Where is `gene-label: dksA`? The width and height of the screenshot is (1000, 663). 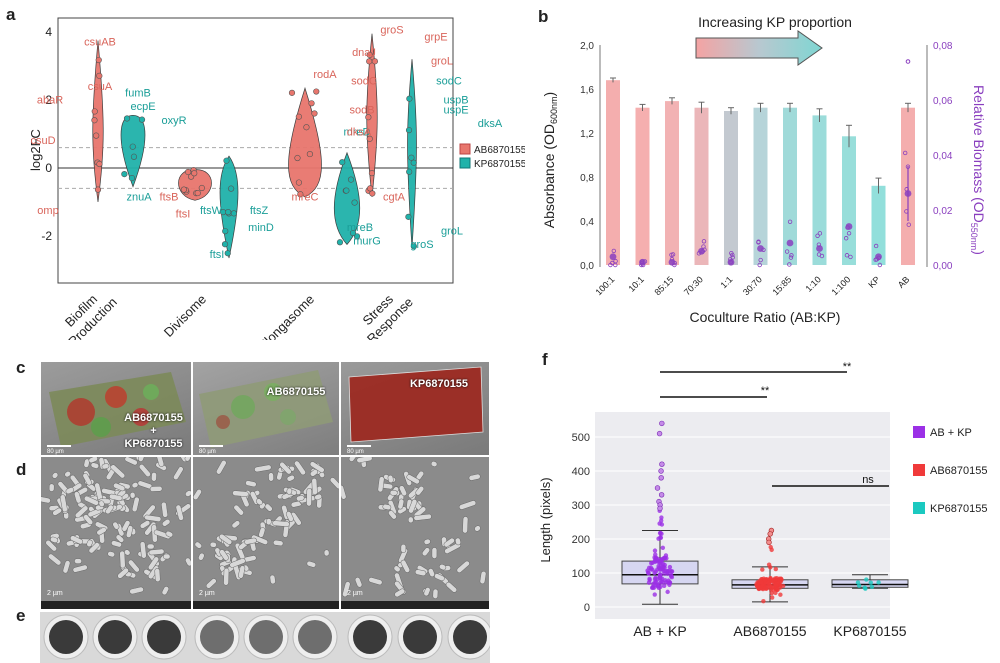
gene-label: dksA is located at coordinates (490, 124).